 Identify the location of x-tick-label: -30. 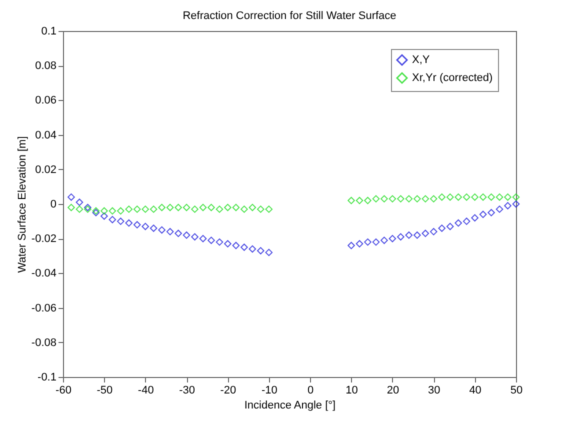
(187, 390).